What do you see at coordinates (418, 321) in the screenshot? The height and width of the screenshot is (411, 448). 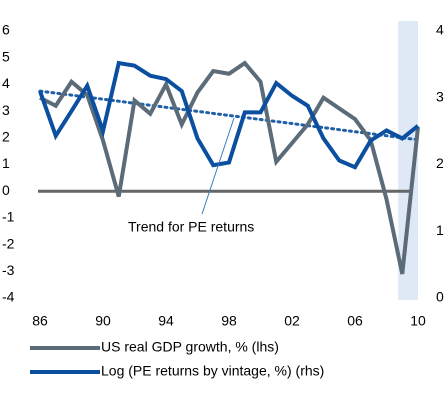 I see `x-tick-label: 10` at bounding box center [418, 321].